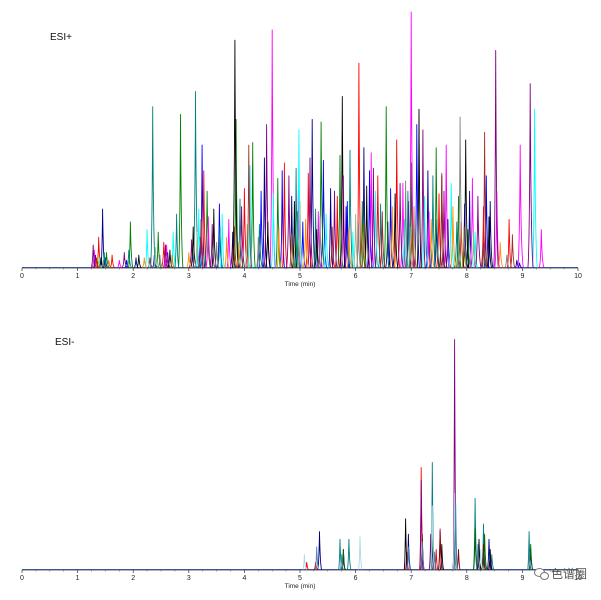 The width and height of the screenshot is (601, 600). What do you see at coordinates (300, 284) in the screenshot?
I see `esi-plus-x-axis-title: Time (min)` at bounding box center [300, 284].